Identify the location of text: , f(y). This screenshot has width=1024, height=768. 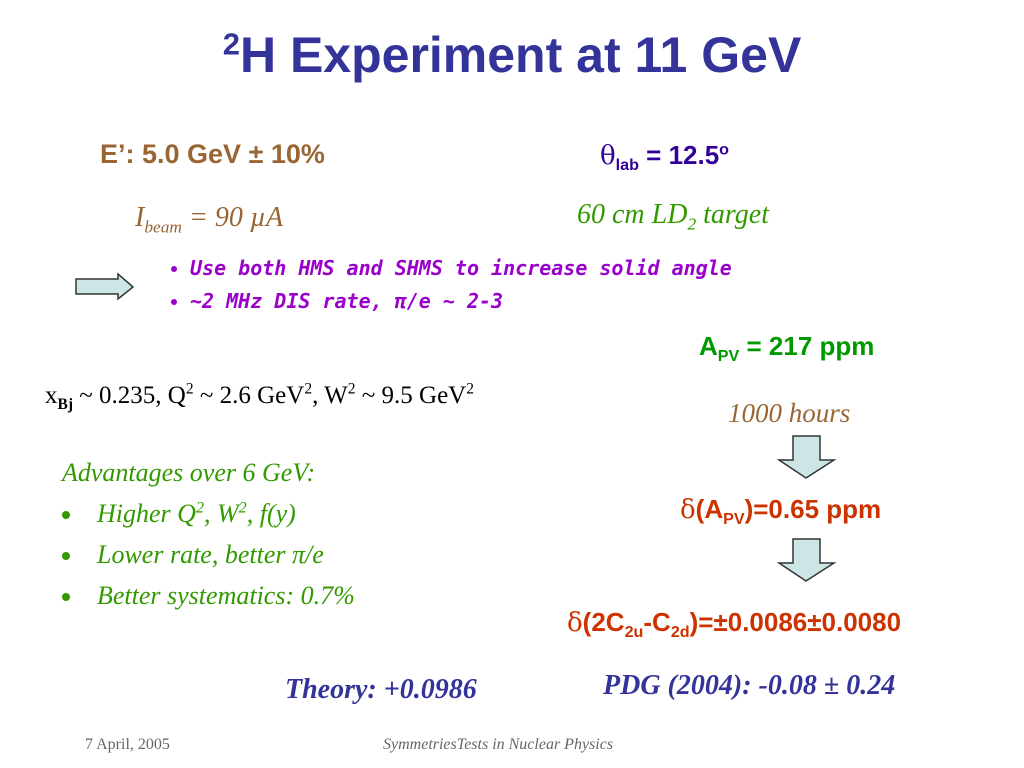
(271, 513).